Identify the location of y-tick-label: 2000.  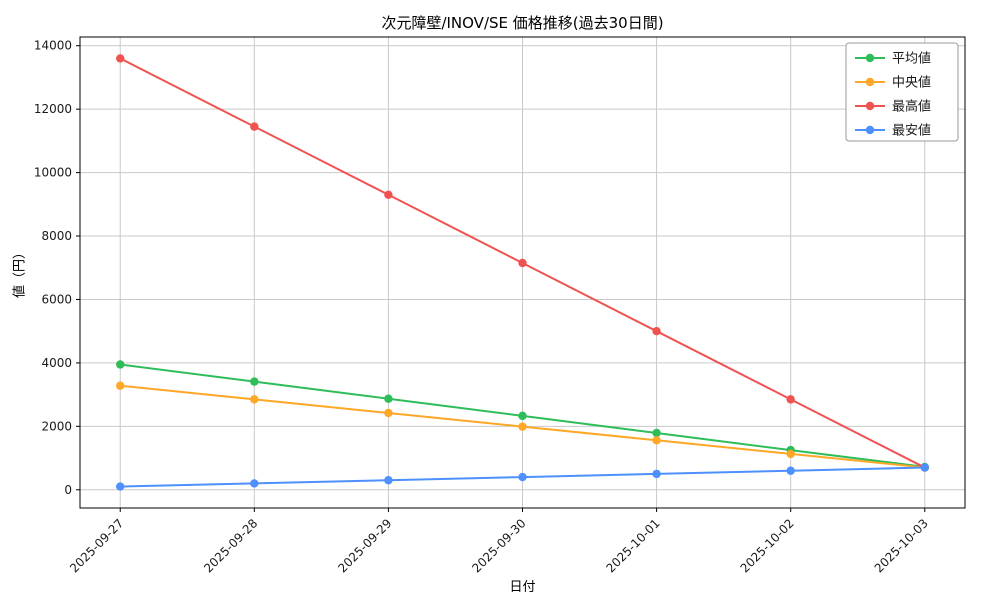
(56, 426).